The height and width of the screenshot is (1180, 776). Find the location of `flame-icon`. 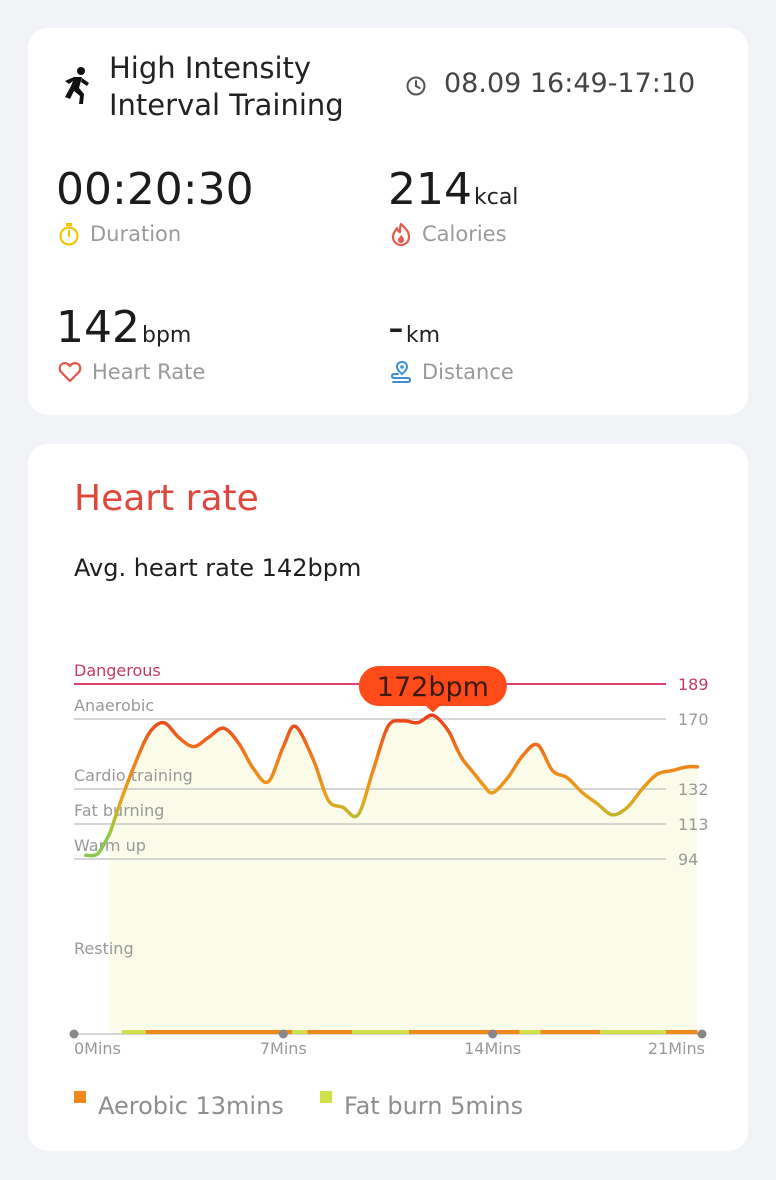

flame-icon is located at coordinates (401, 234).